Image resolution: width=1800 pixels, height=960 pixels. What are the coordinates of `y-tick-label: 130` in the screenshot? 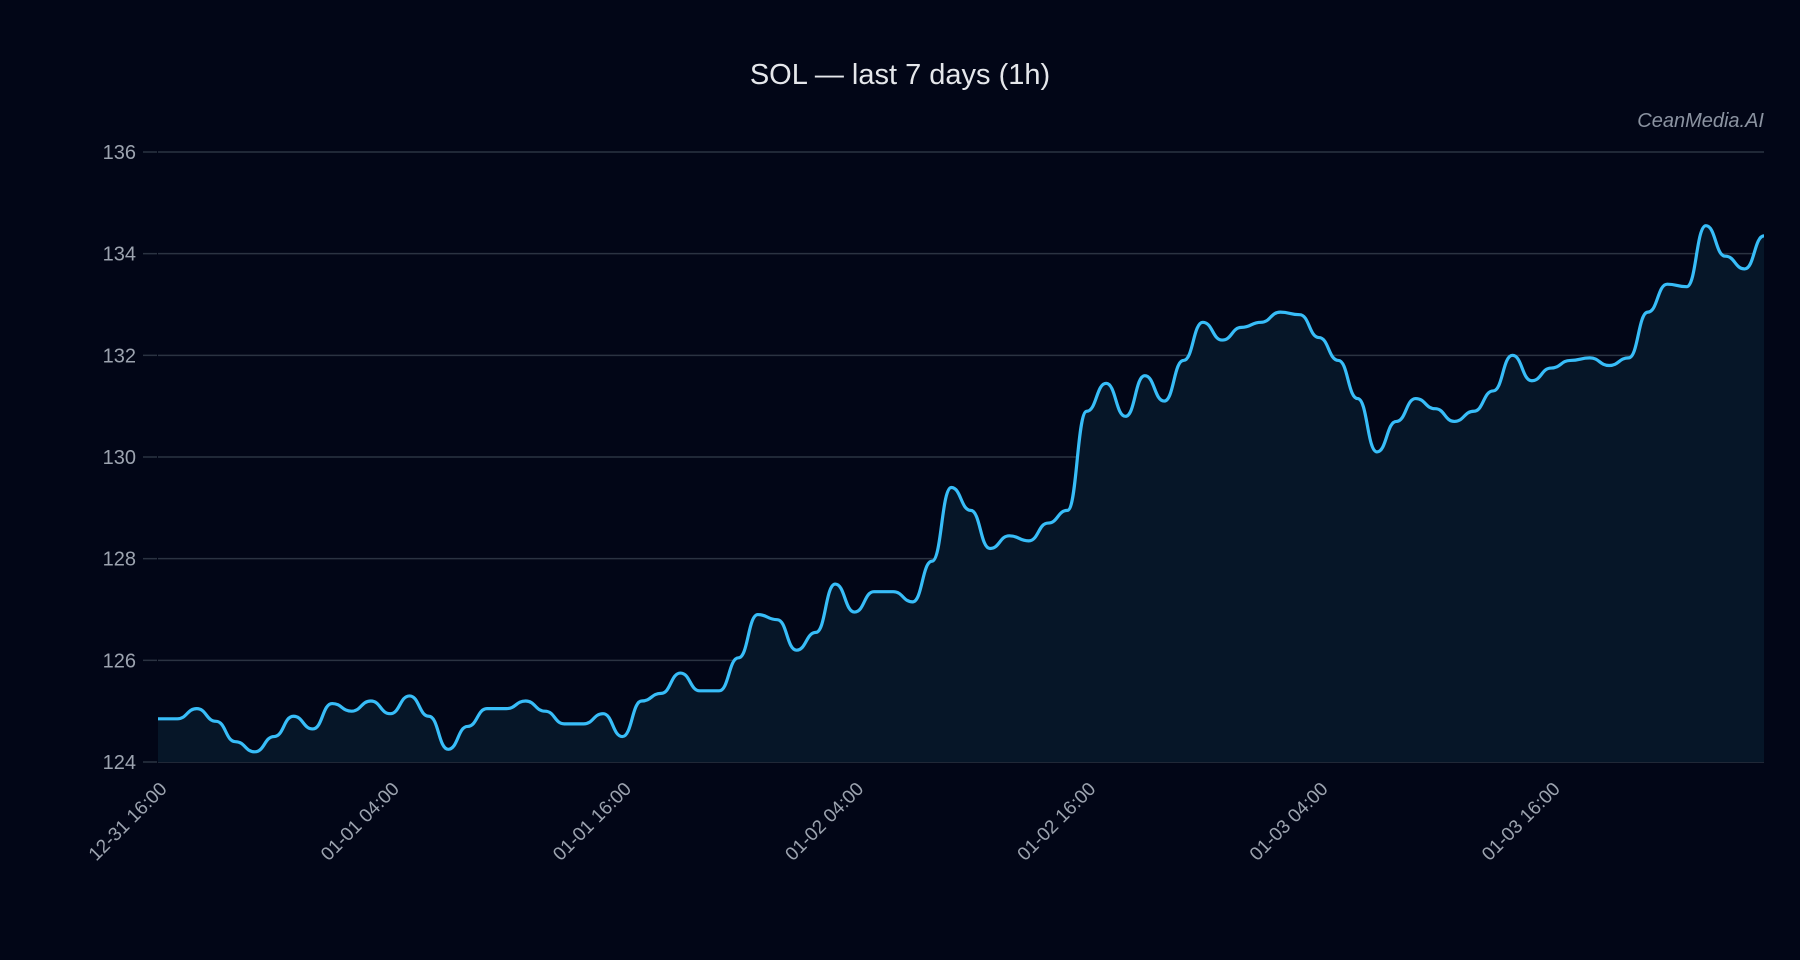 It's located at (119, 458).